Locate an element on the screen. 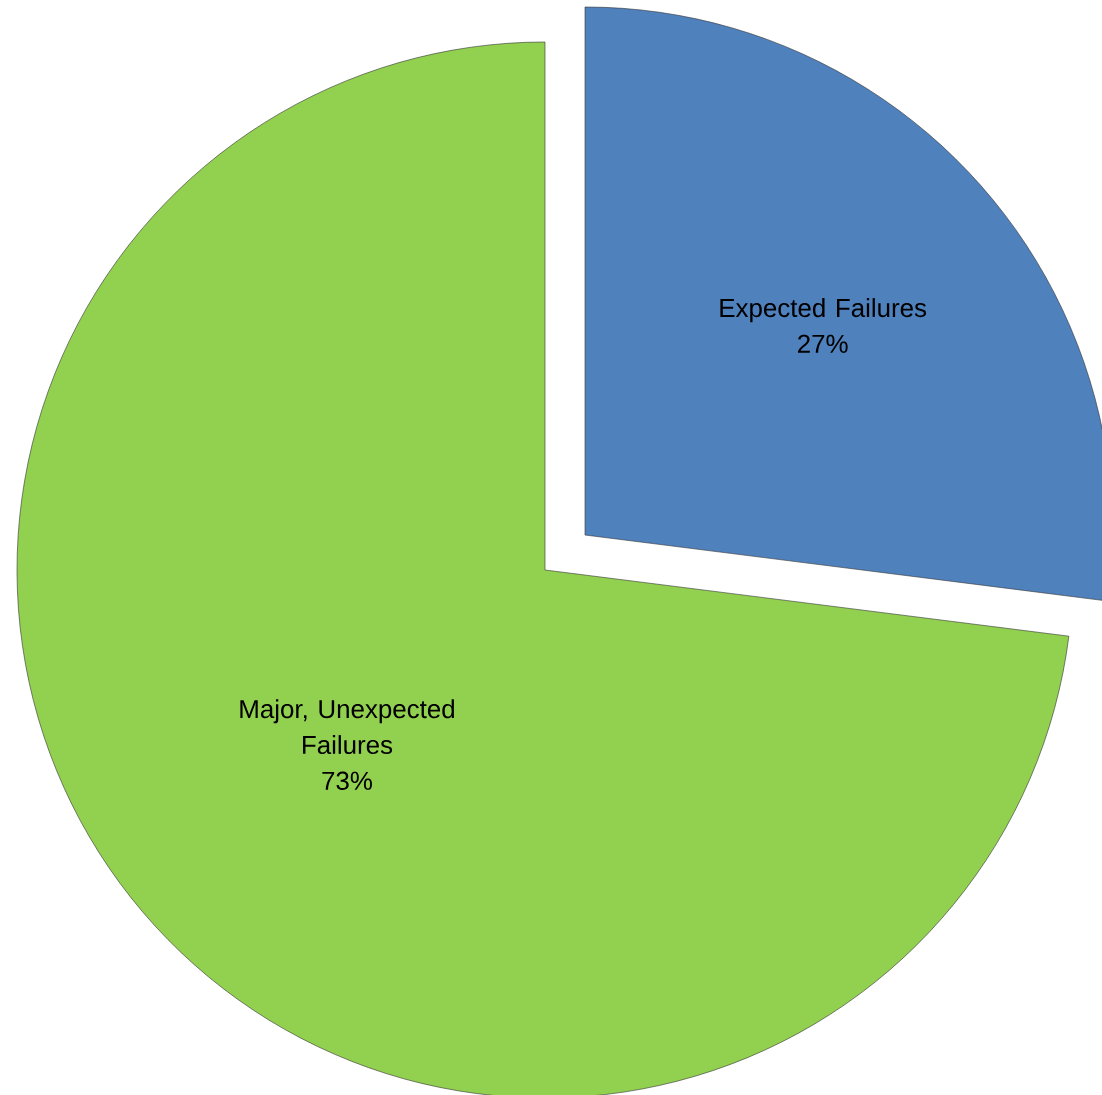  slice-label: Major, Unexpected Failures is located at coordinates (347, 727).